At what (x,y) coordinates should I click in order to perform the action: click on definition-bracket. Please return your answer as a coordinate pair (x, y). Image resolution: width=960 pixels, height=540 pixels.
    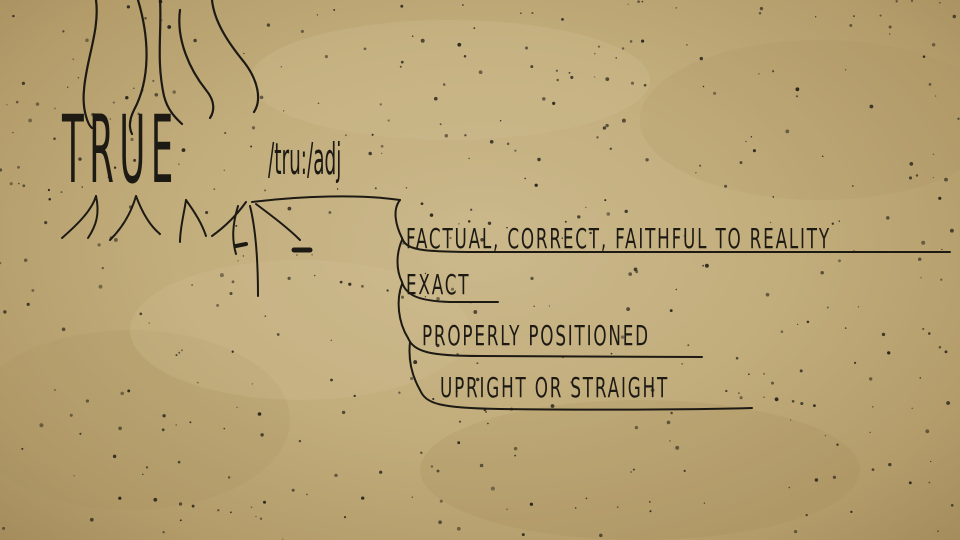
    Looking at the image, I should click on (399, 261).